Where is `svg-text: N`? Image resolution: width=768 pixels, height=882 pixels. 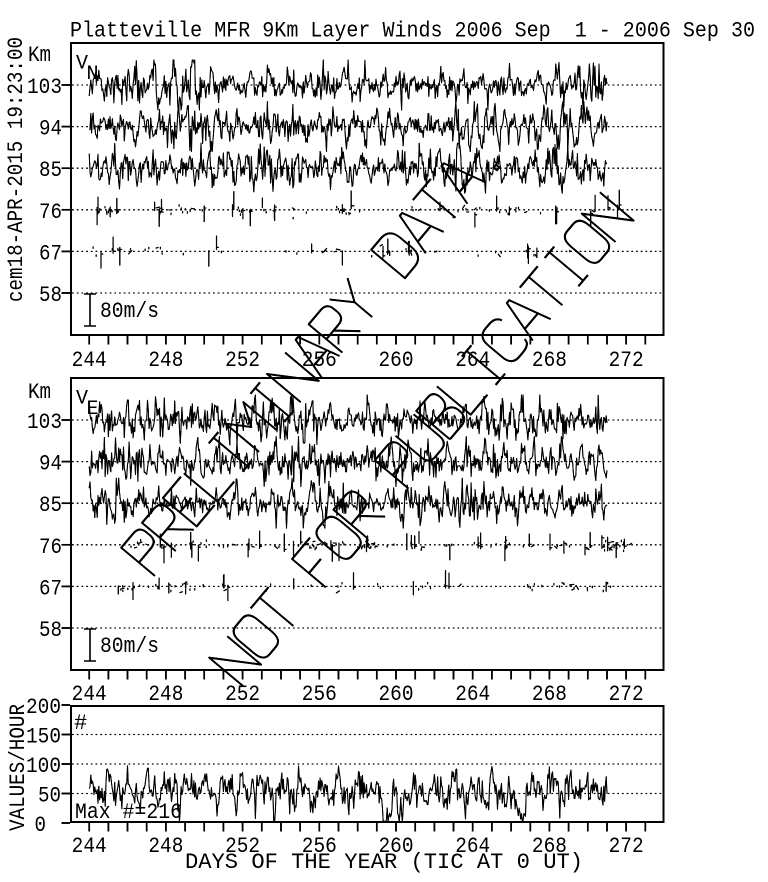
svg-text: N is located at coordinates (93, 74).